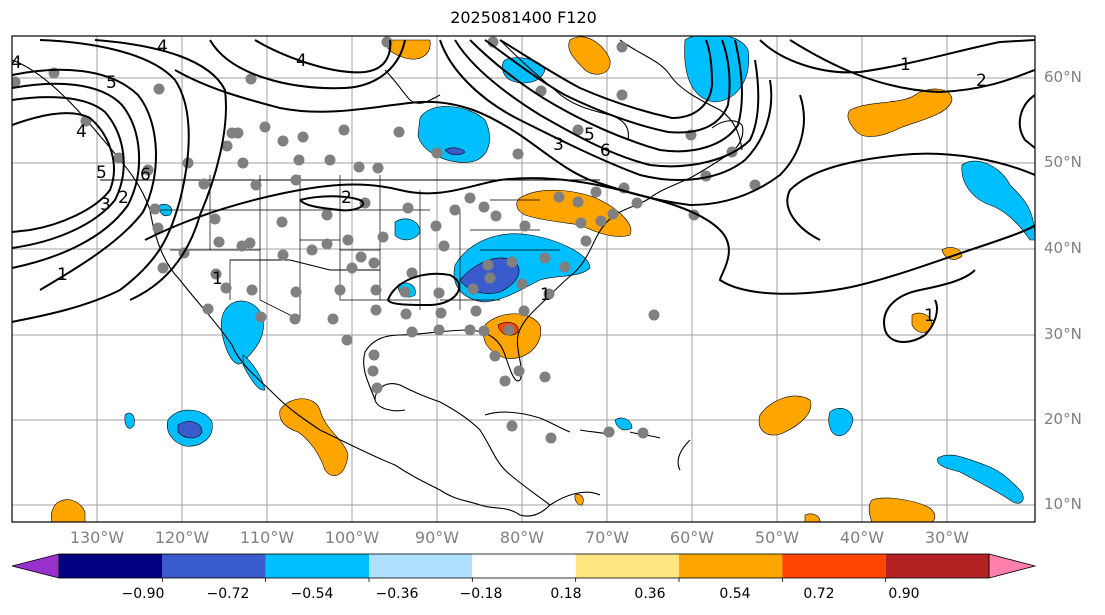  What do you see at coordinates (1063, 334) in the screenshot?
I see `lat-label: 30°N` at bounding box center [1063, 334].